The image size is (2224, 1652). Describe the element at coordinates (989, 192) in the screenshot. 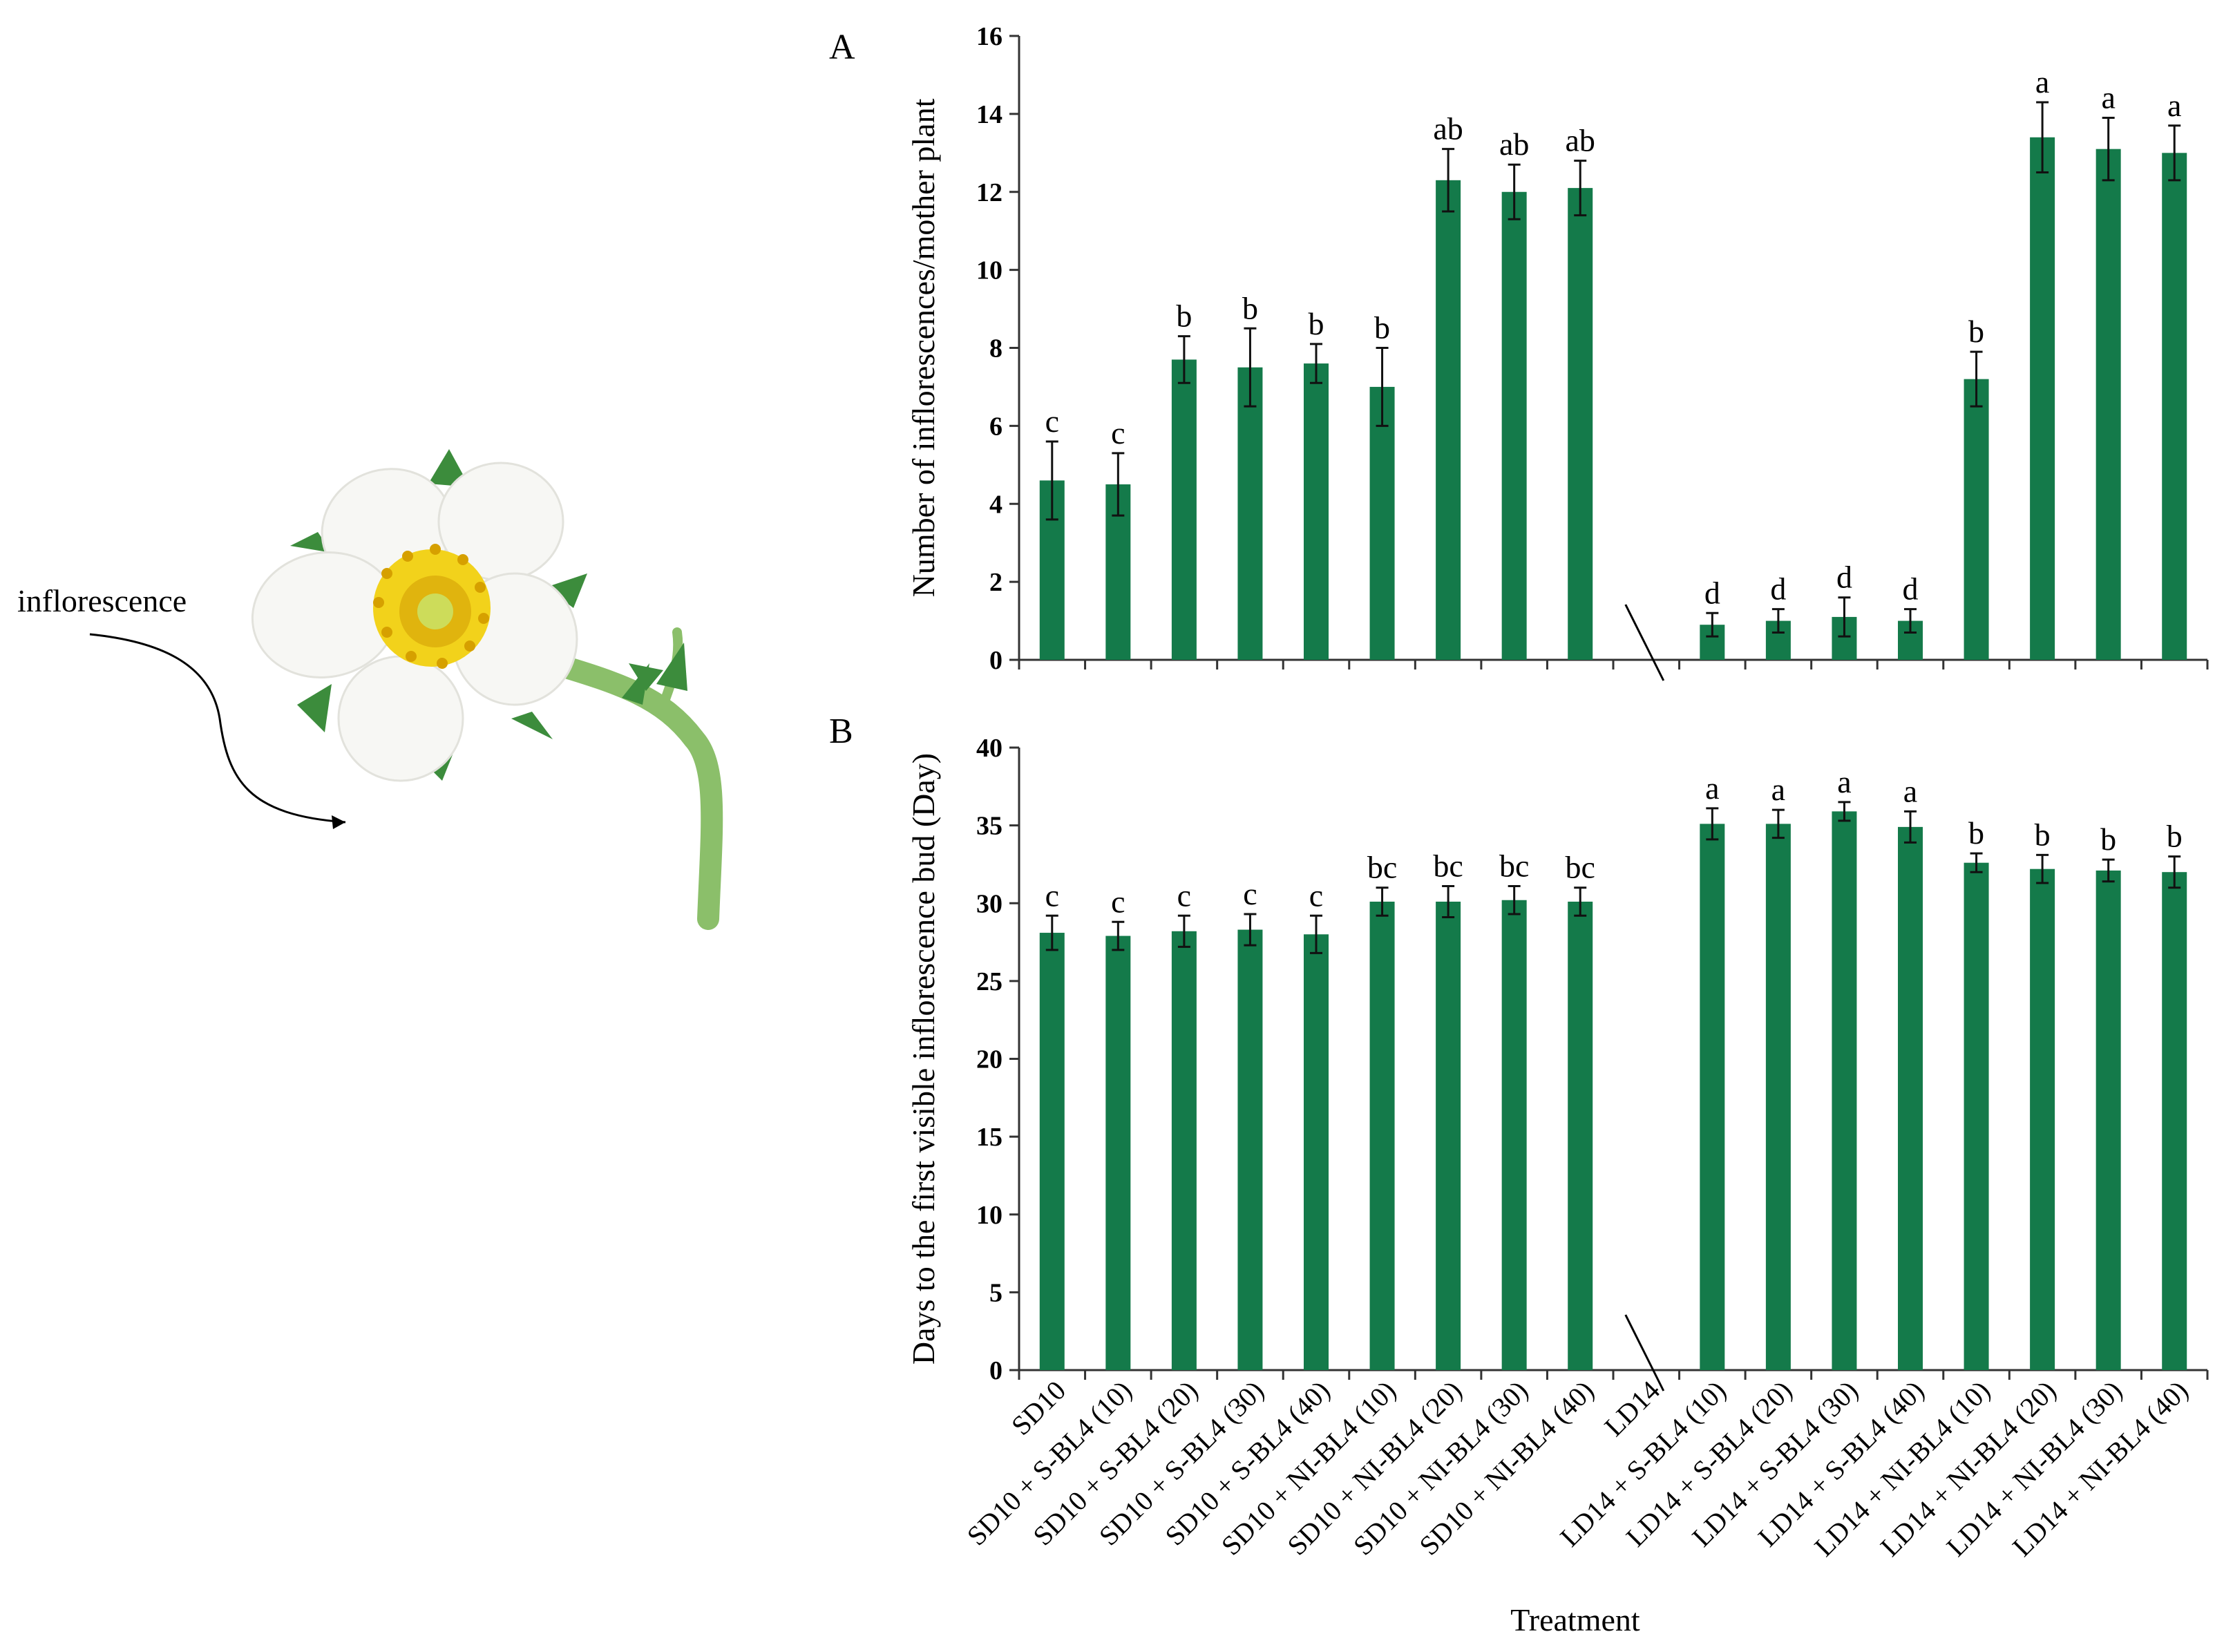

I see `y-tick-label: 12` at that location.